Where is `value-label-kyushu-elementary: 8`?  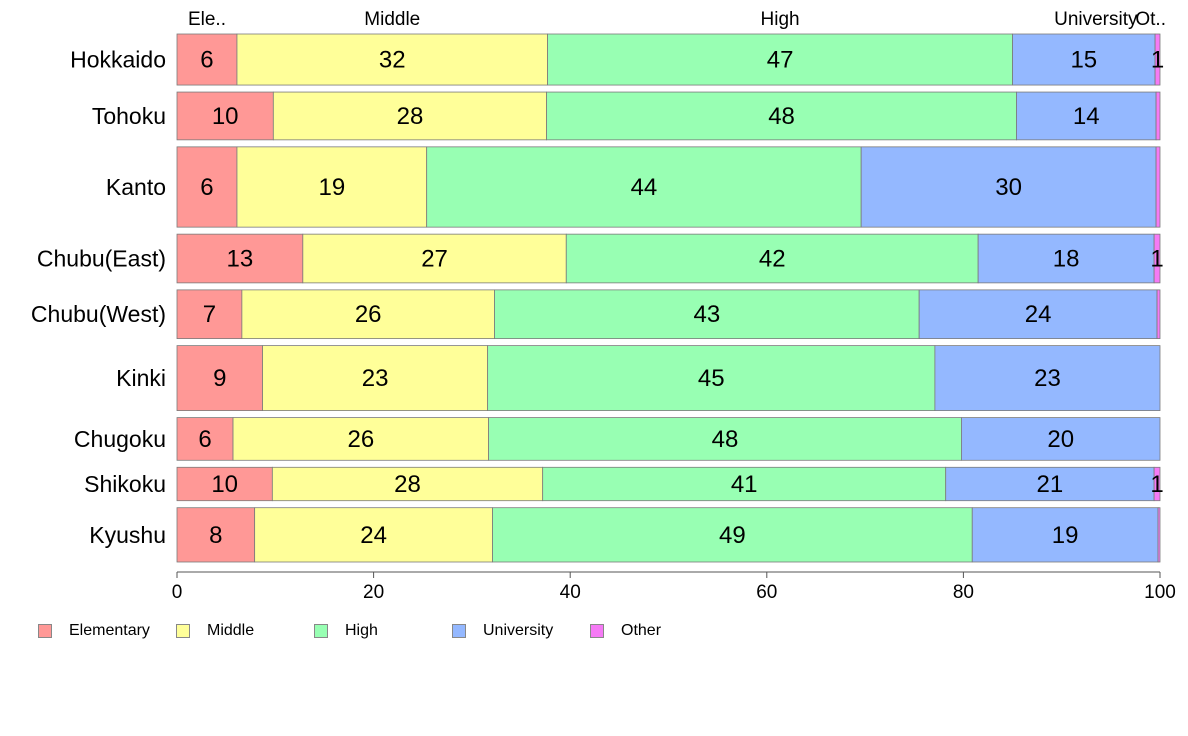 value-label-kyushu-elementary: 8 is located at coordinates (215, 535).